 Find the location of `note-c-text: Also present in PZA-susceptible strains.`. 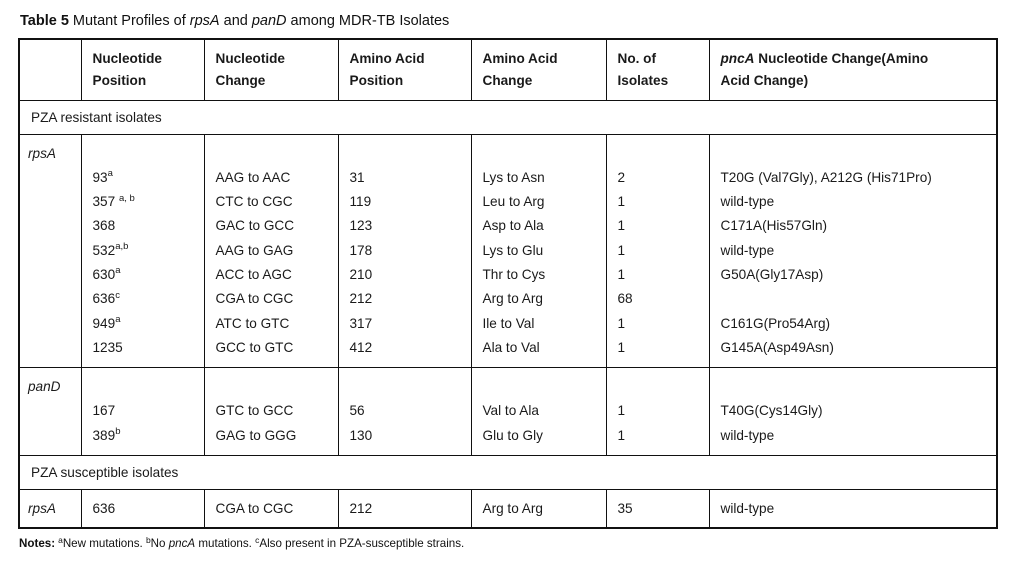

note-c-text: Also present in PZA-susceptible strains. is located at coordinates (362, 543).